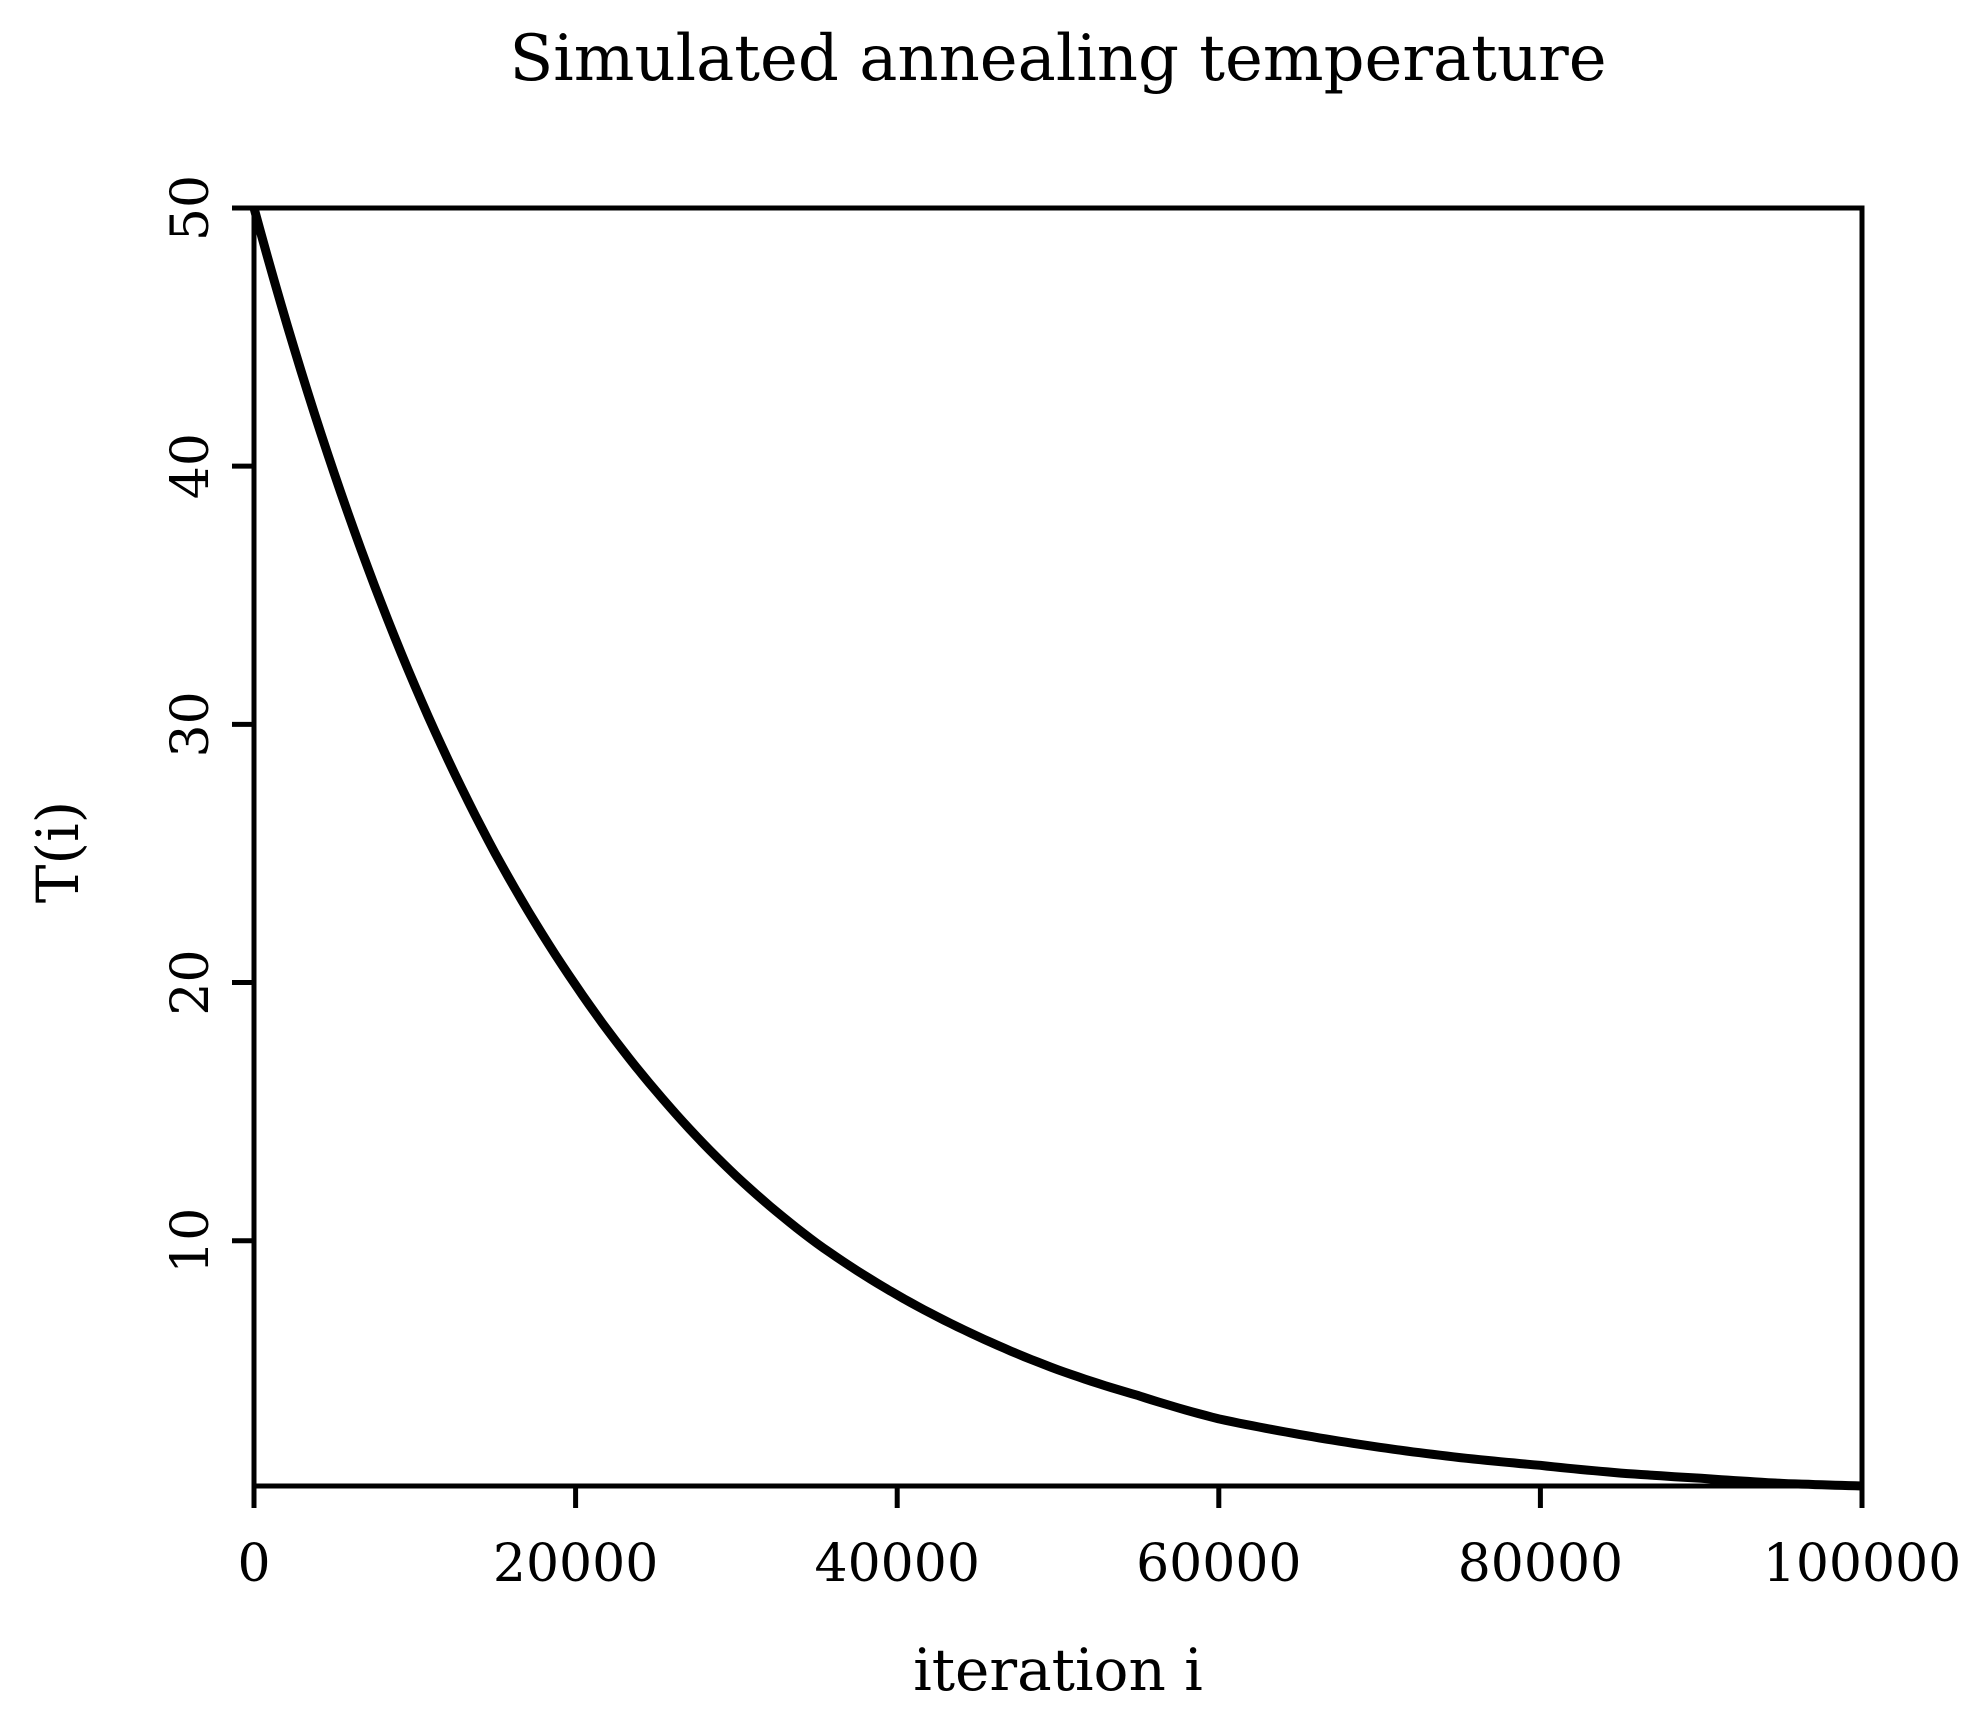 The image size is (1980, 1728). What do you see at coordinates (191, 466) in the screenshot?
I see `y-tick-label: 40` at bounding box center [191, 466].